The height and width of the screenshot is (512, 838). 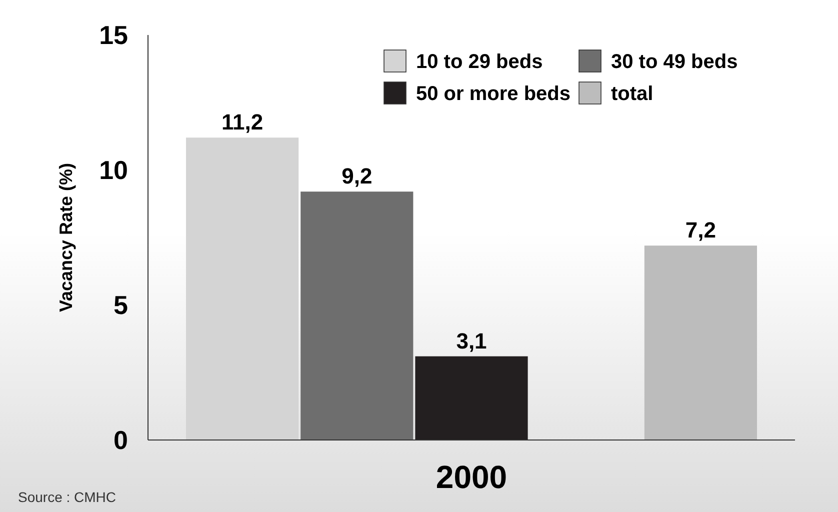 I want to click on x-tick-label: 2000, so click(x=472, y=477).